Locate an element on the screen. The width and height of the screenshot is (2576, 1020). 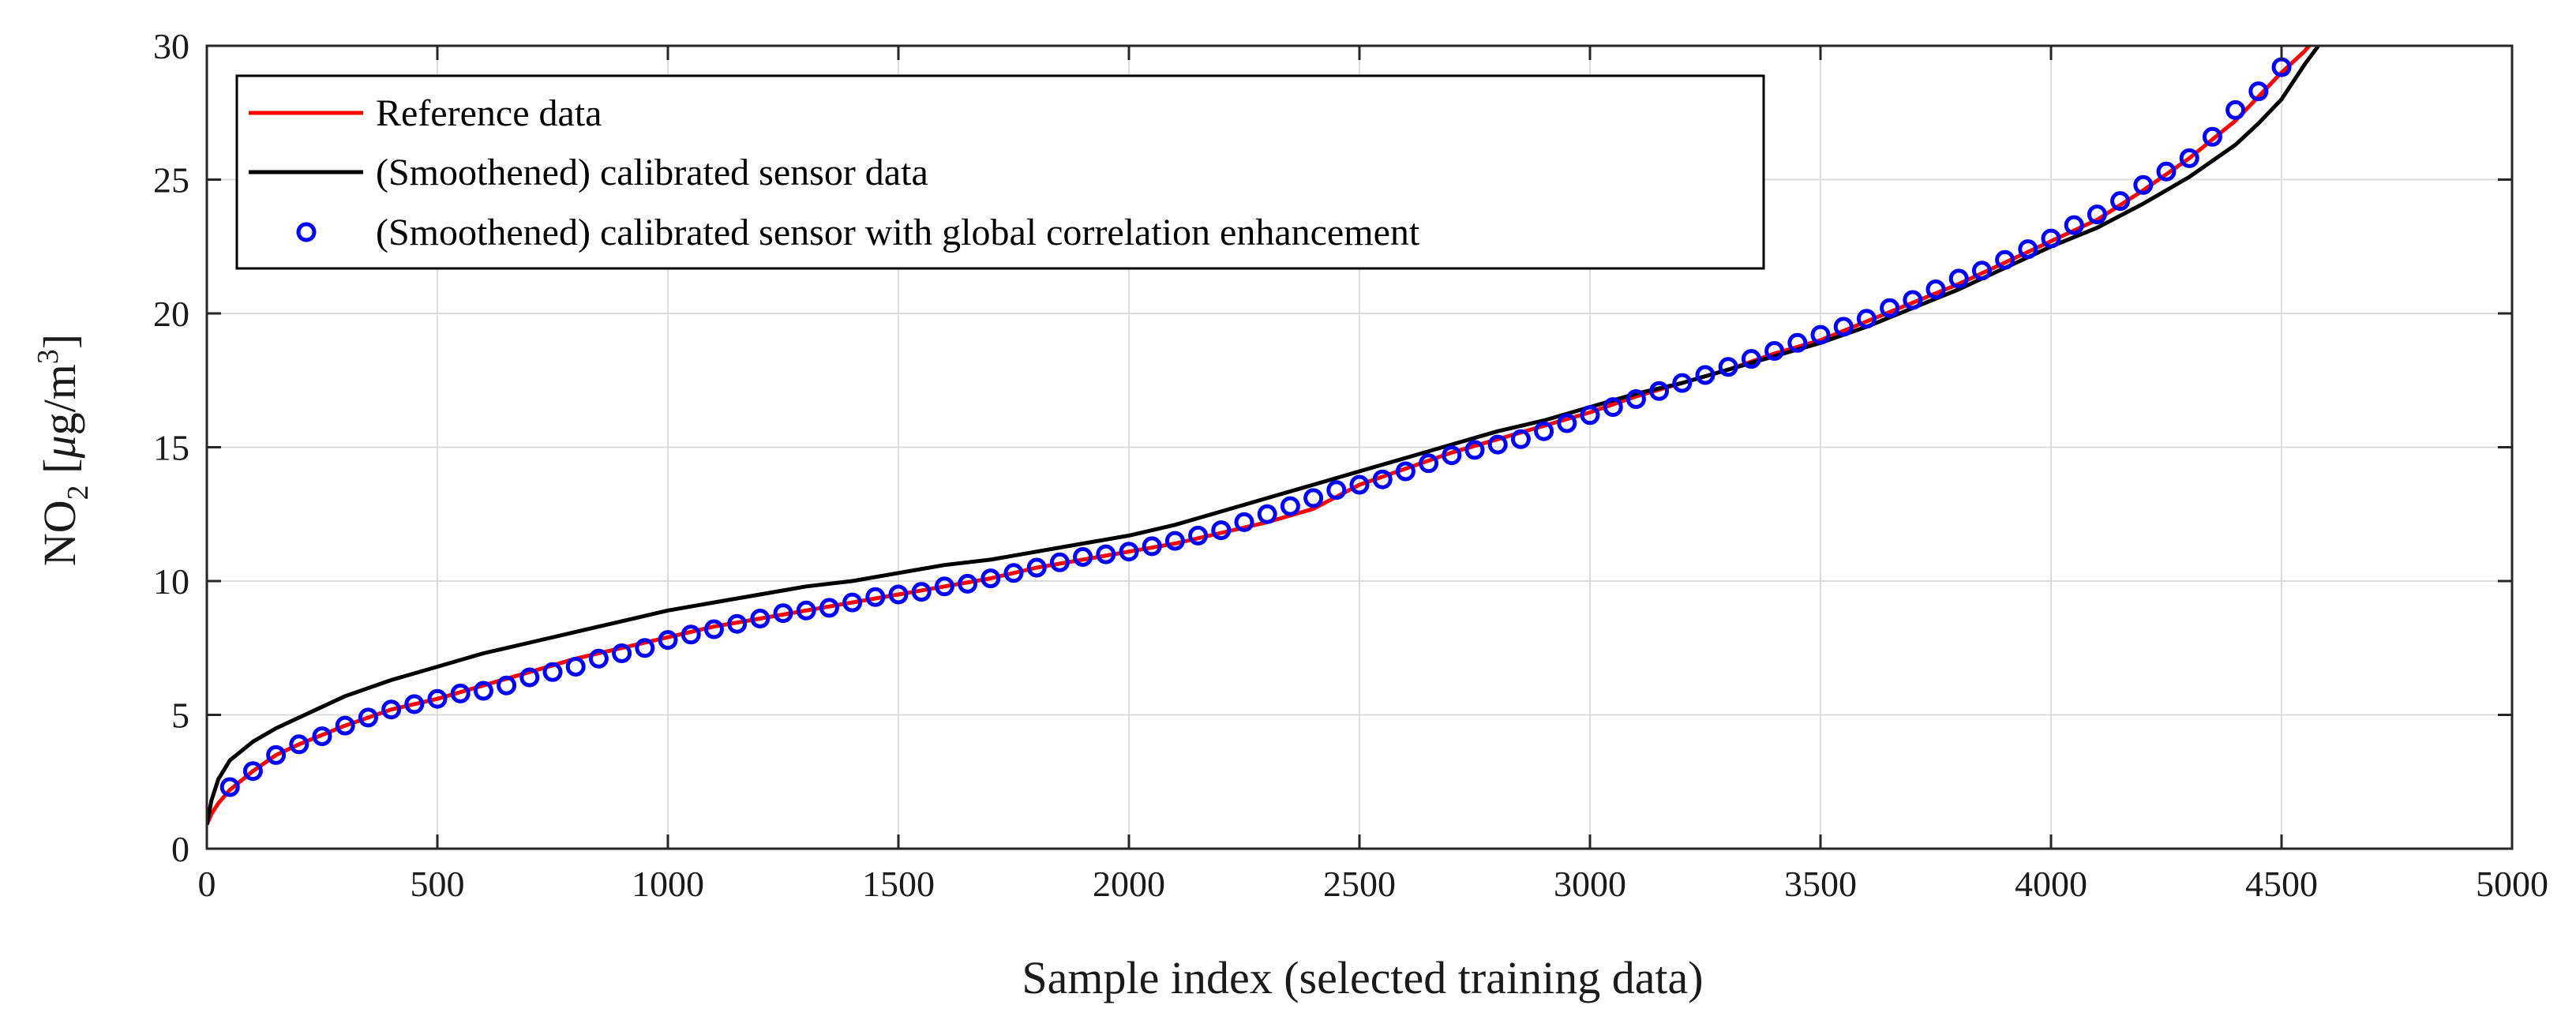
y-axis-title-unit-suffix: ] is located at coordinates (60, 341).